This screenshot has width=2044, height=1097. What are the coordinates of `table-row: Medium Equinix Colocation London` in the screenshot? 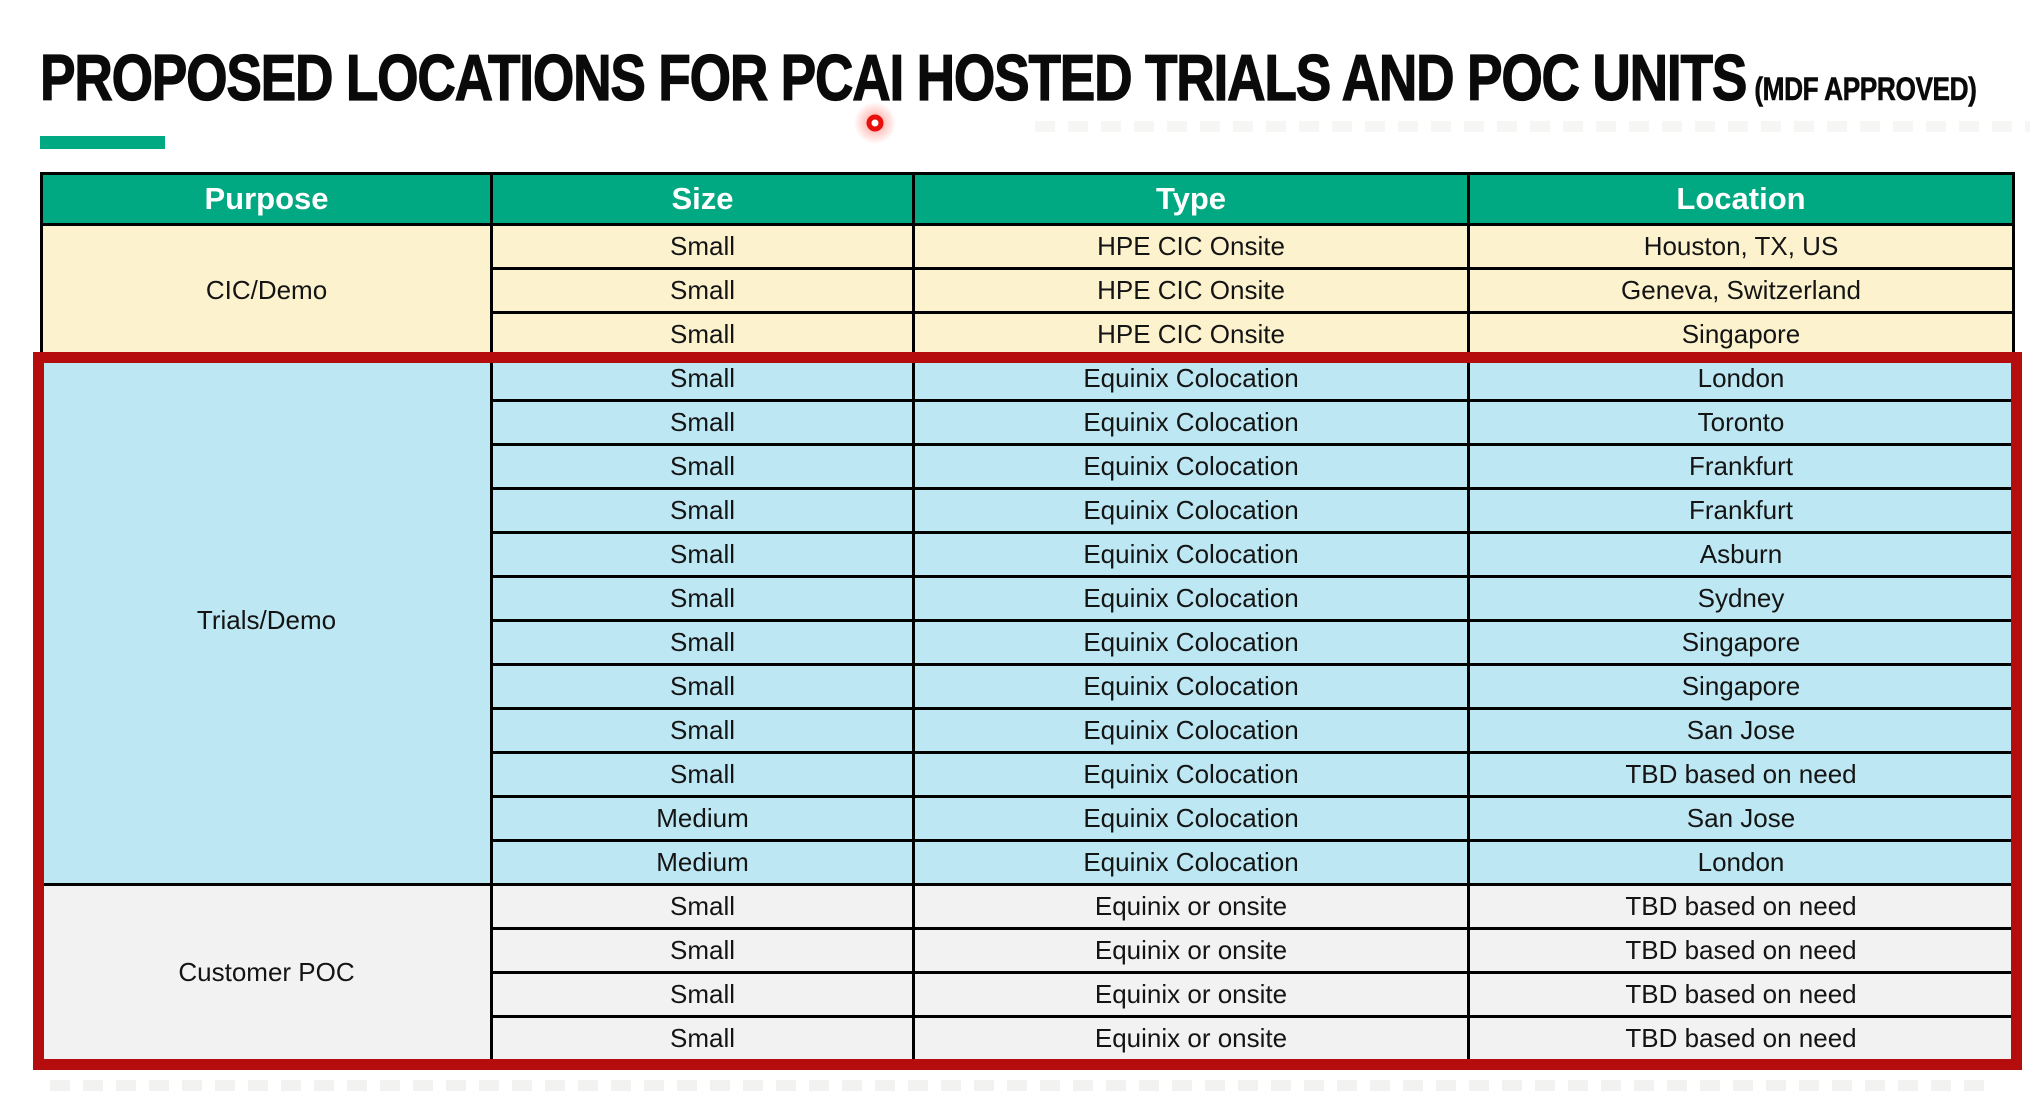 It's located at (1028, 862).